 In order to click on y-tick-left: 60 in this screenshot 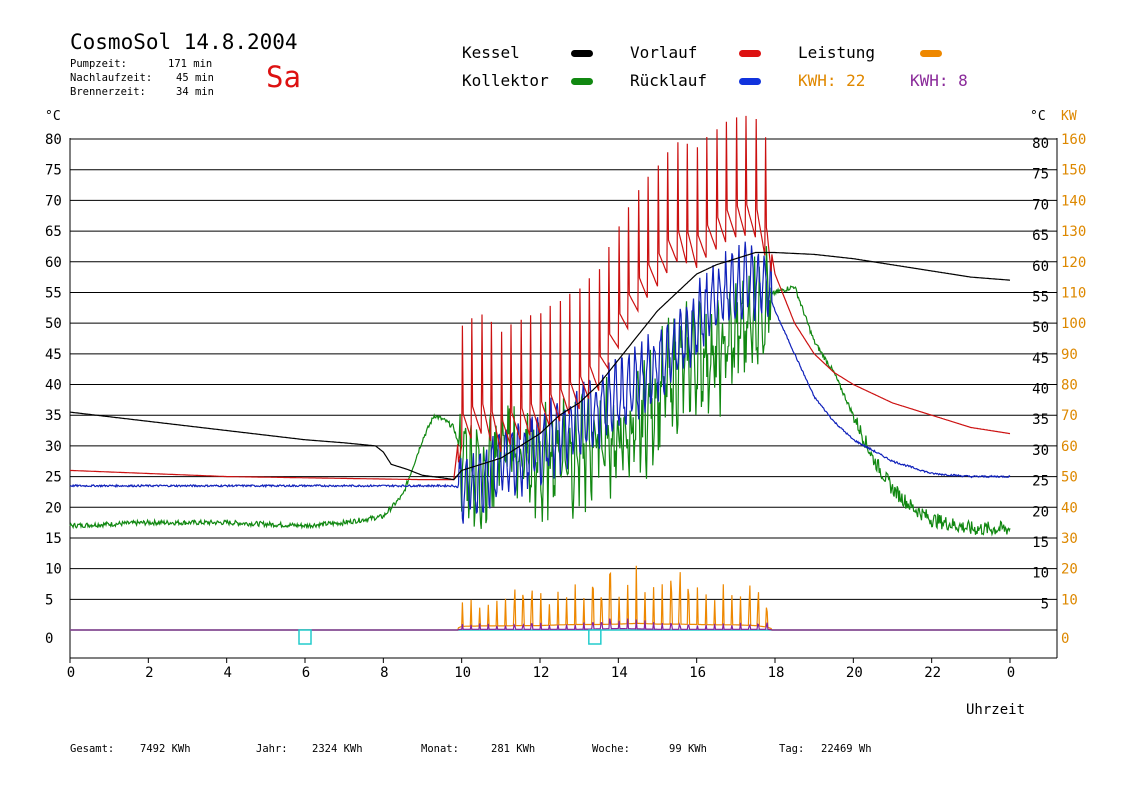, I will do `click(53, 263)`.